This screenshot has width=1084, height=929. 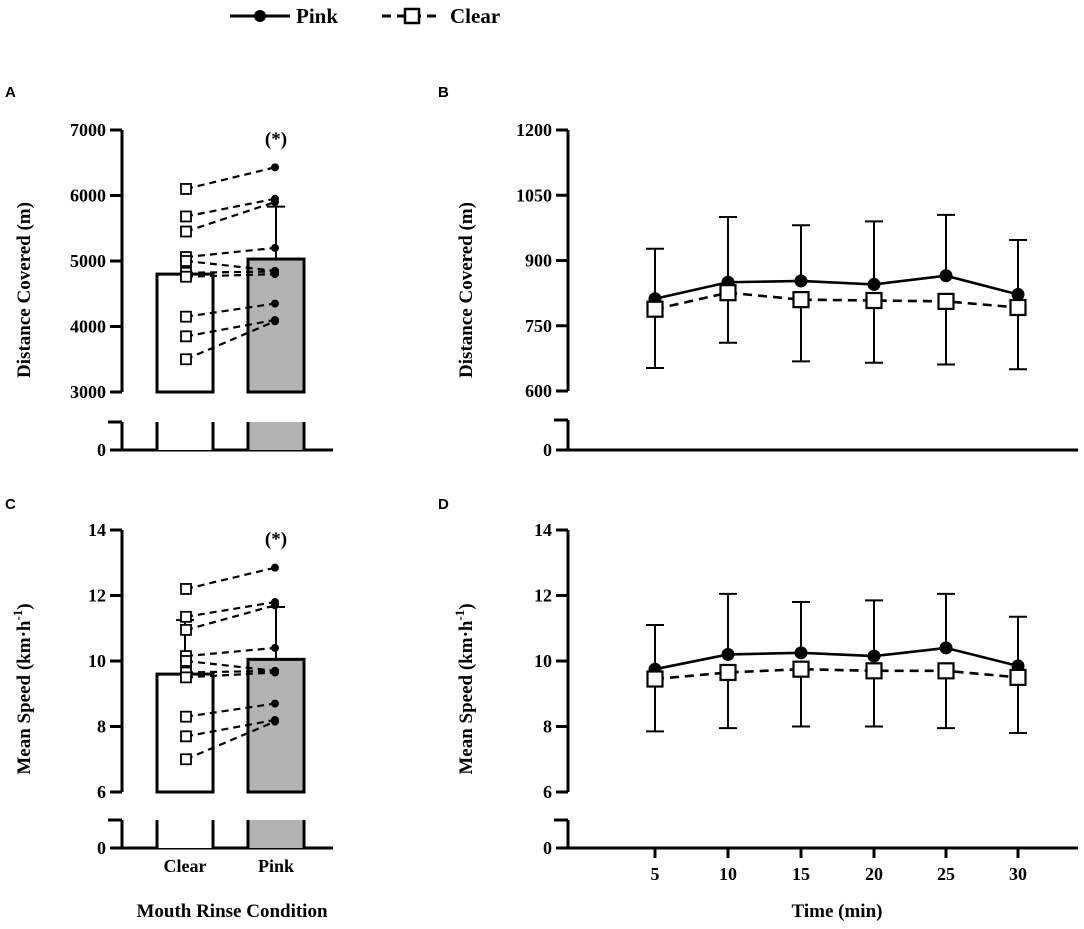 I want to click on panel-c-x-axis-label: Mouth Rinse Condition, so click(x=232, y=911).